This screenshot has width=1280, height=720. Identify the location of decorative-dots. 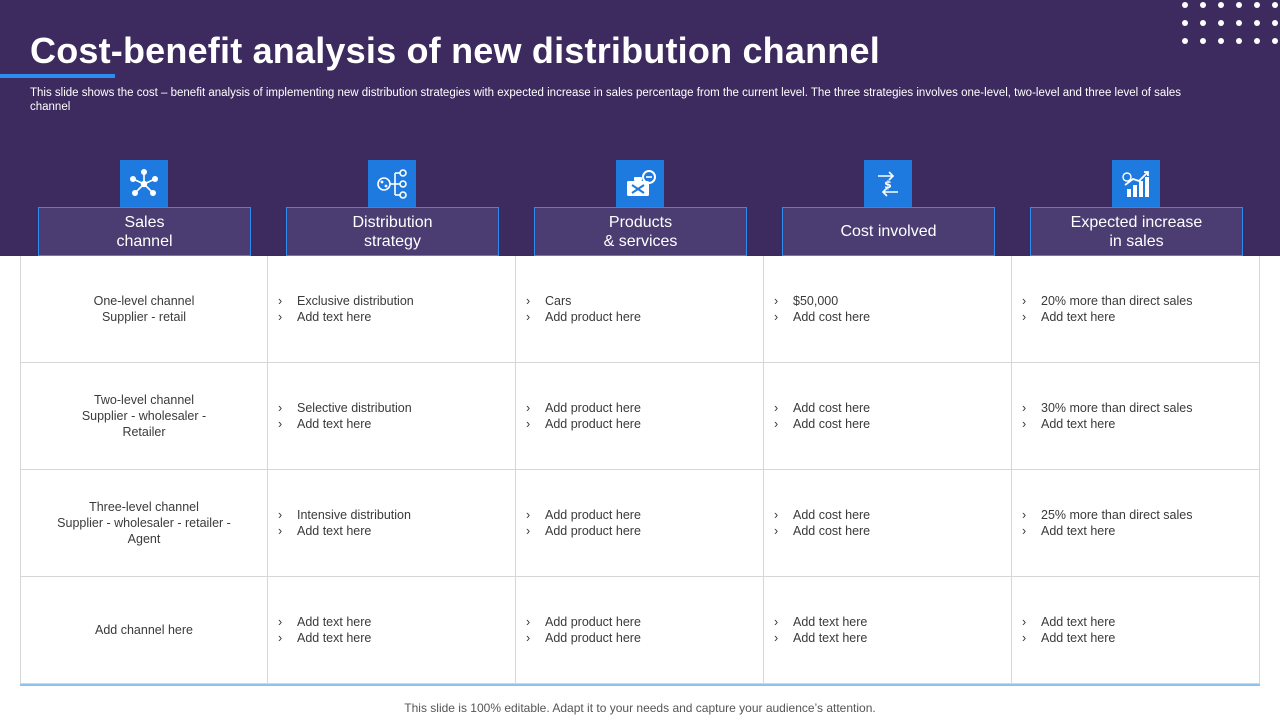
(1229, 24).